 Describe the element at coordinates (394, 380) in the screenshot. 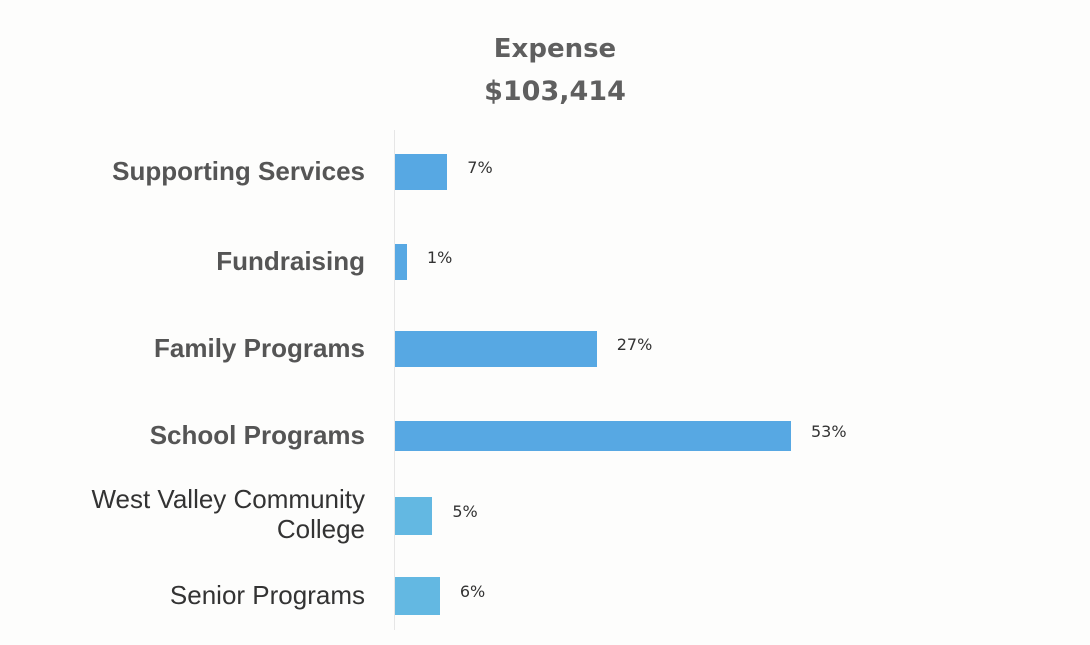

I see `category-axis-line` at that location.